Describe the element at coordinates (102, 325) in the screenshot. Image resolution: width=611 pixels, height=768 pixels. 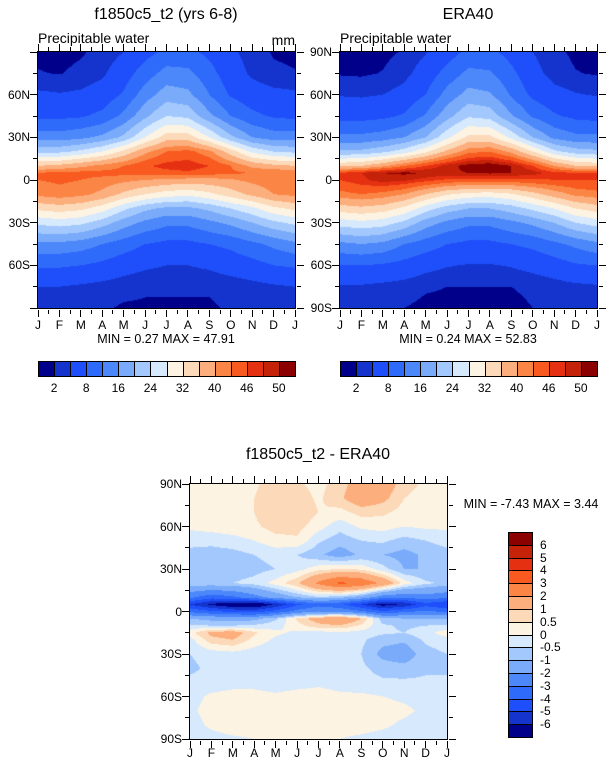
I see `month-label: A` at that location.